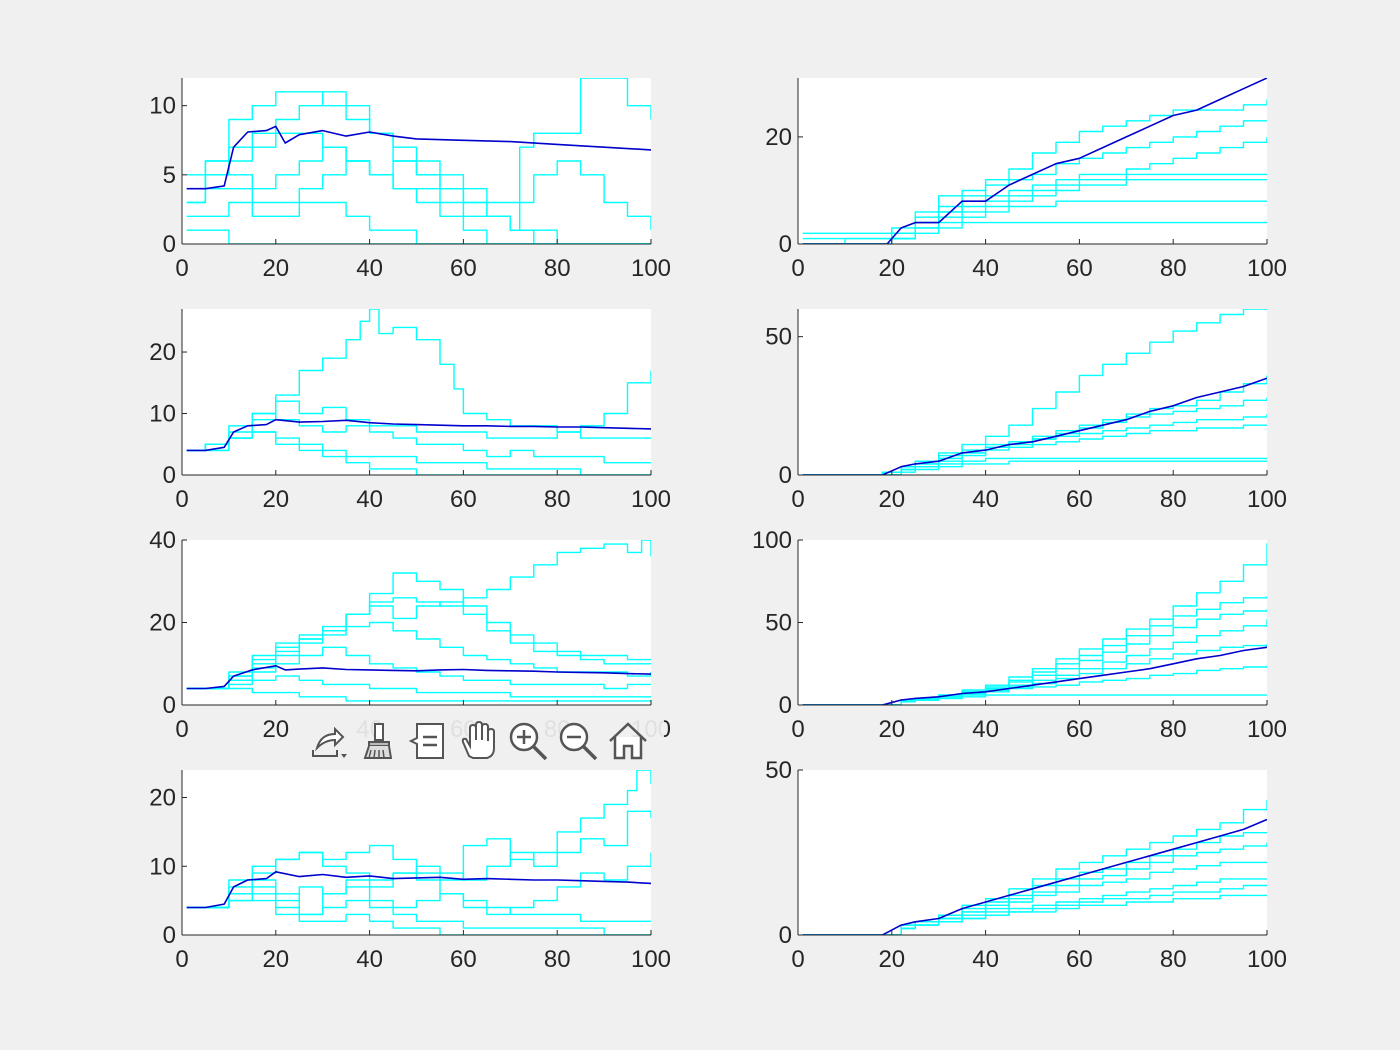  What do you see at coordinates (772, 540) in the screenshot?
I see `y-tick-label: 100` at bounding box center [772, 540].